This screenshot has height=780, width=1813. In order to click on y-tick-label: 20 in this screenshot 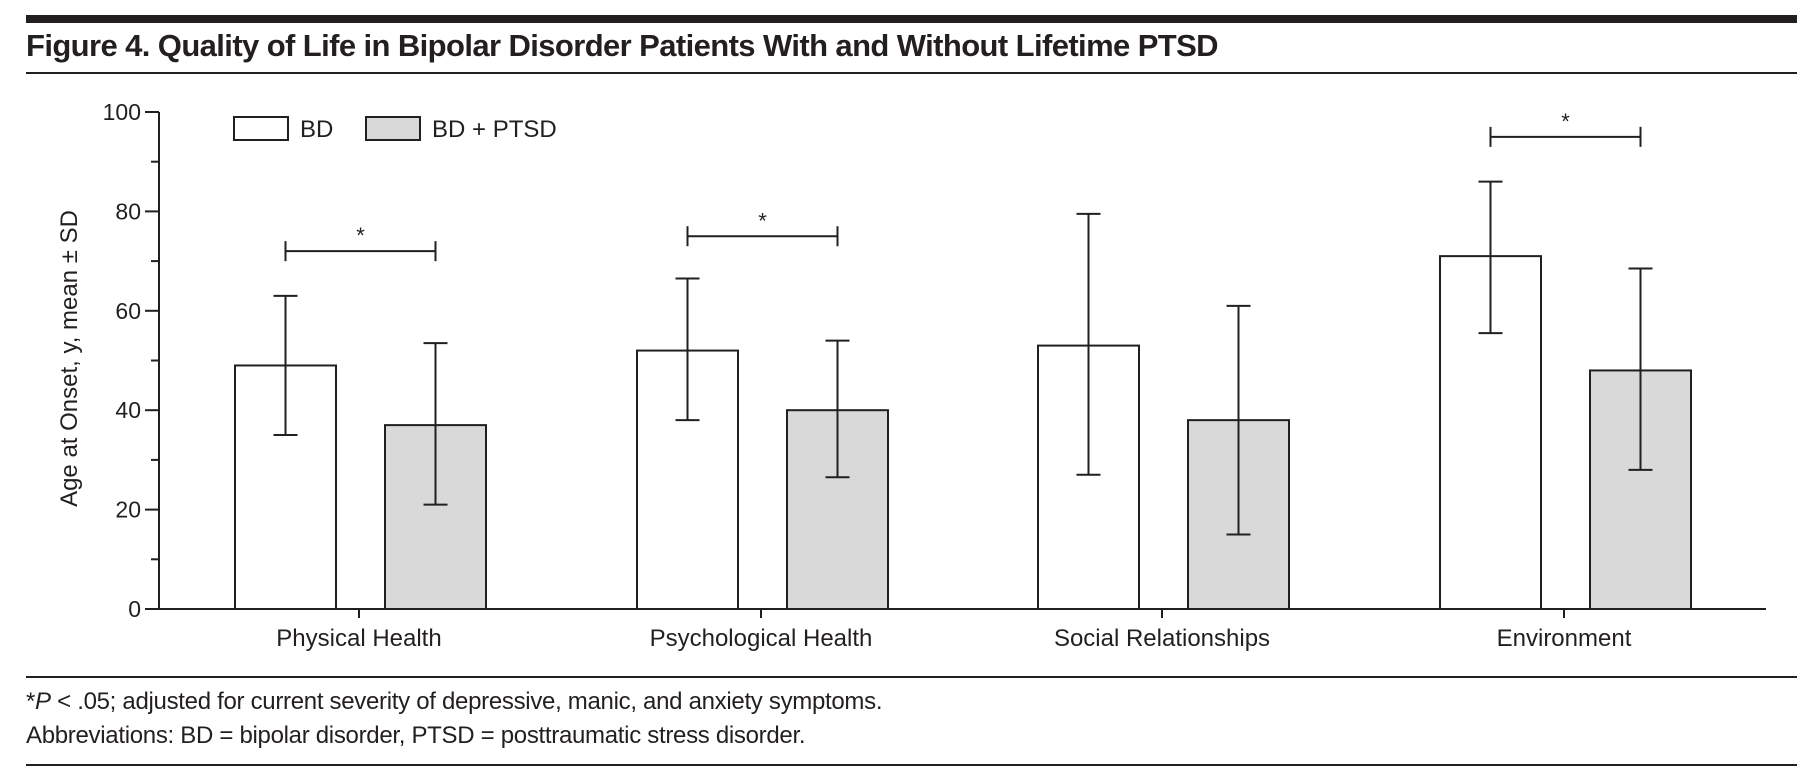, I will do `click(128, 510)`.